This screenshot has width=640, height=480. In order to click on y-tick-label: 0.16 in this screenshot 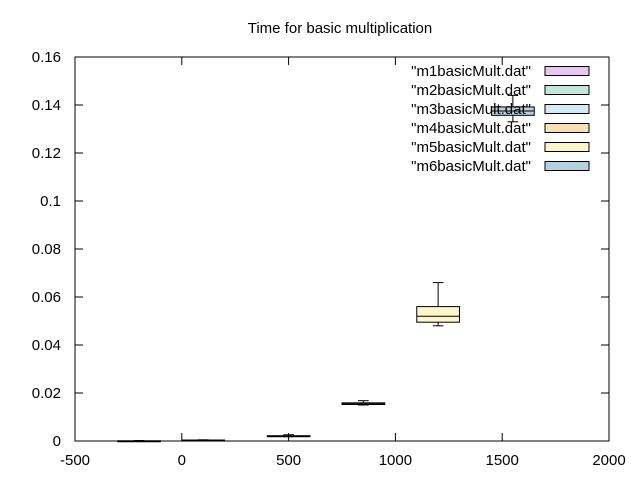, I will do `click(46, 57)`.